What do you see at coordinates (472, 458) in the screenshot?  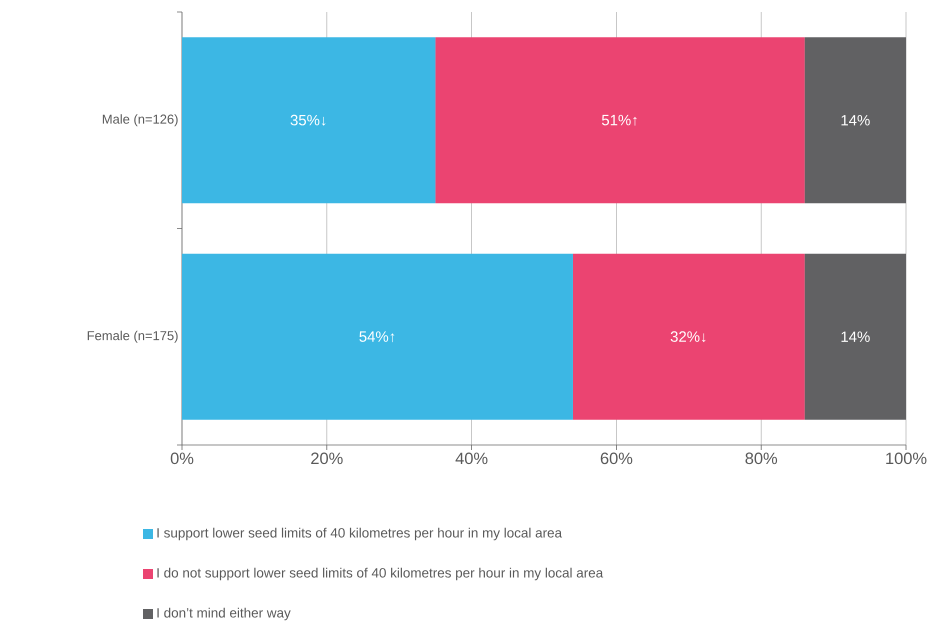 I see `x-tick-label: 40%` at bounding box center [472, 458].